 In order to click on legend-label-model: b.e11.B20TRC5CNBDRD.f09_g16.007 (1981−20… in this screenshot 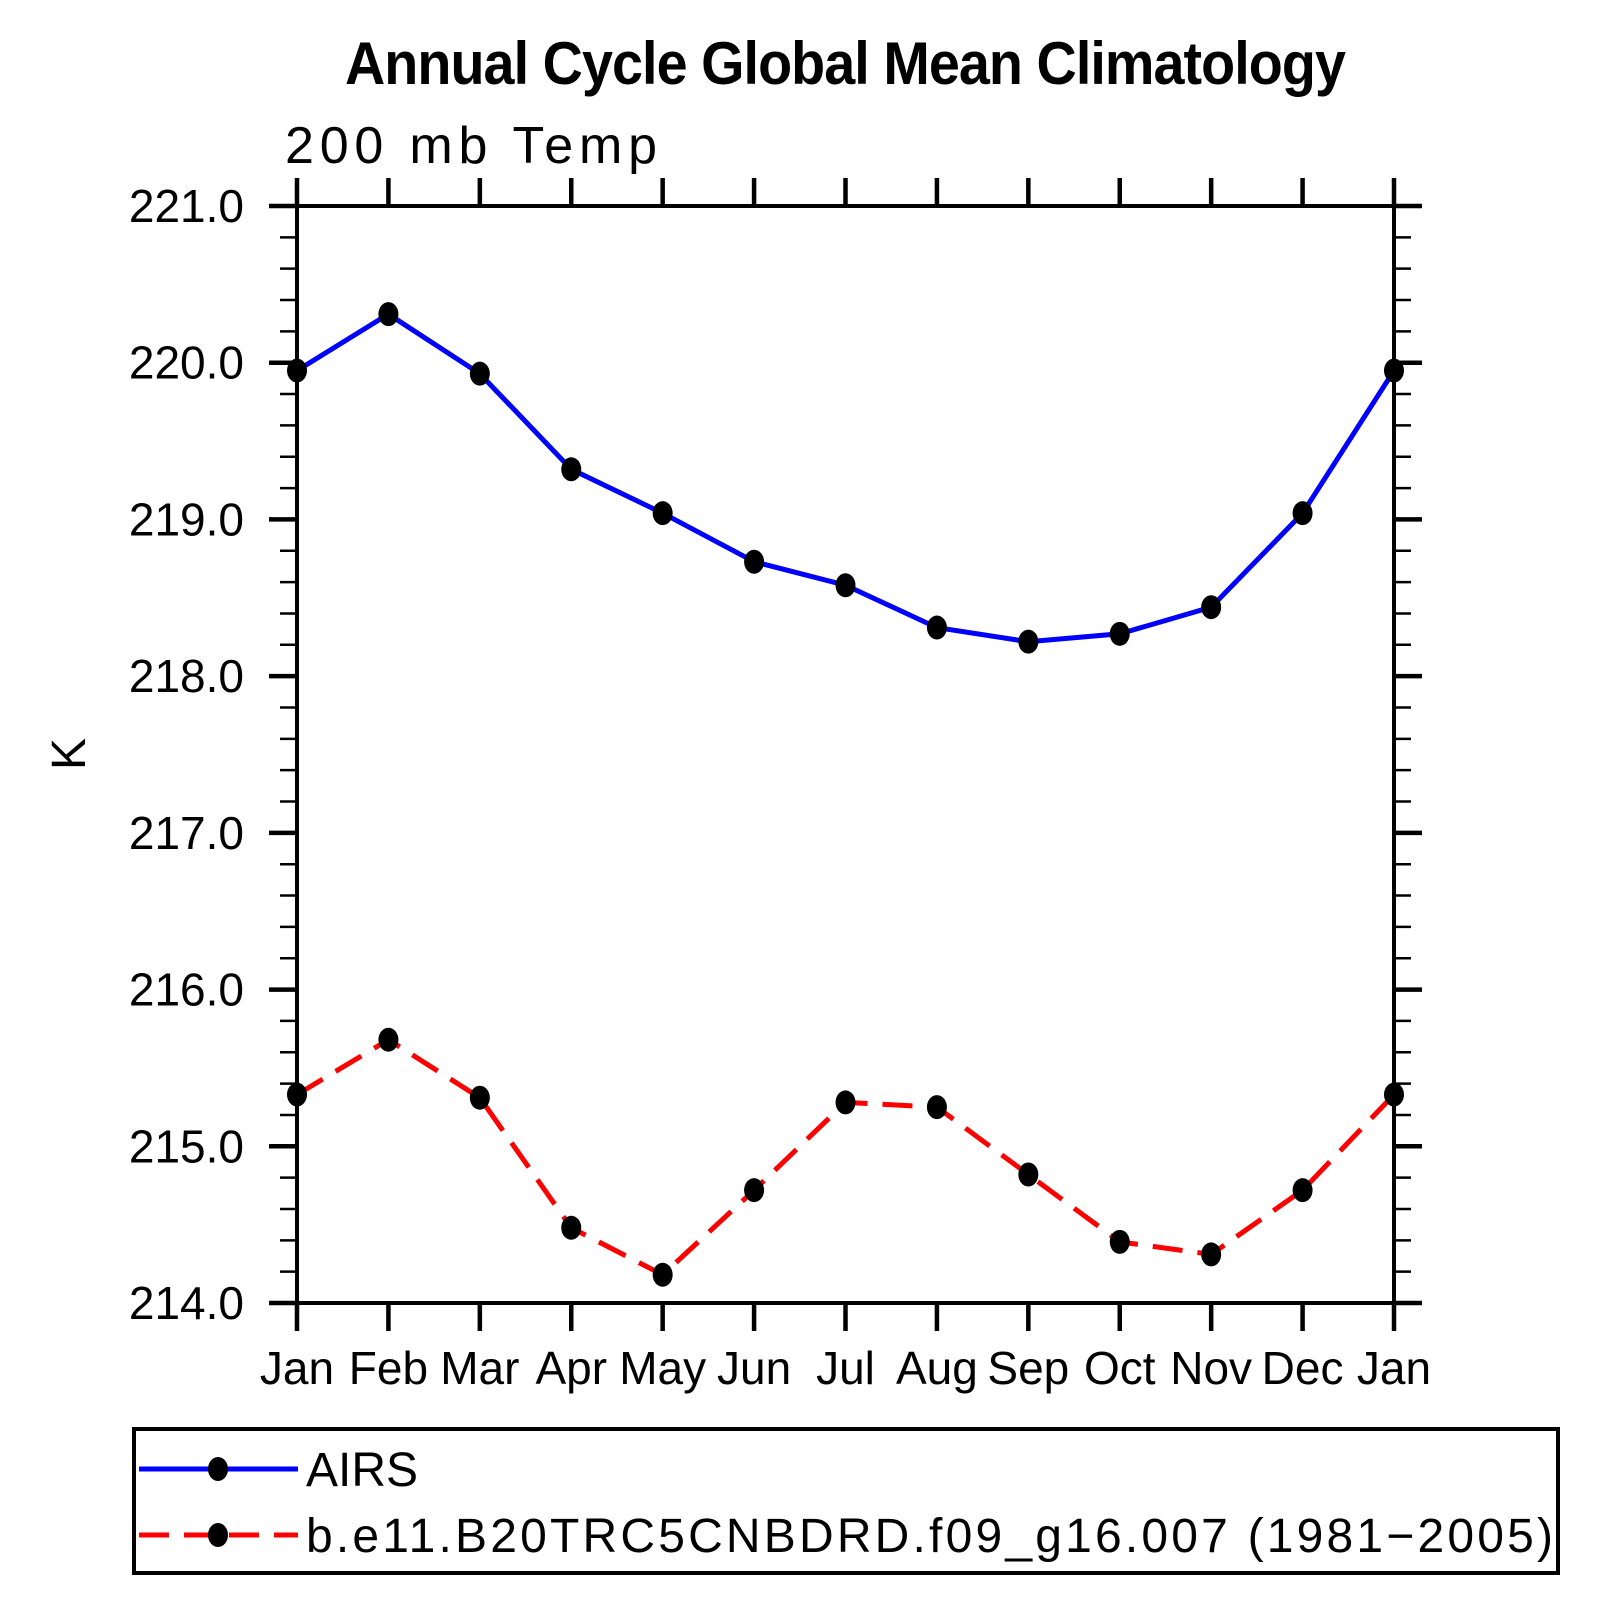, I will do `click(929, 1536)`.